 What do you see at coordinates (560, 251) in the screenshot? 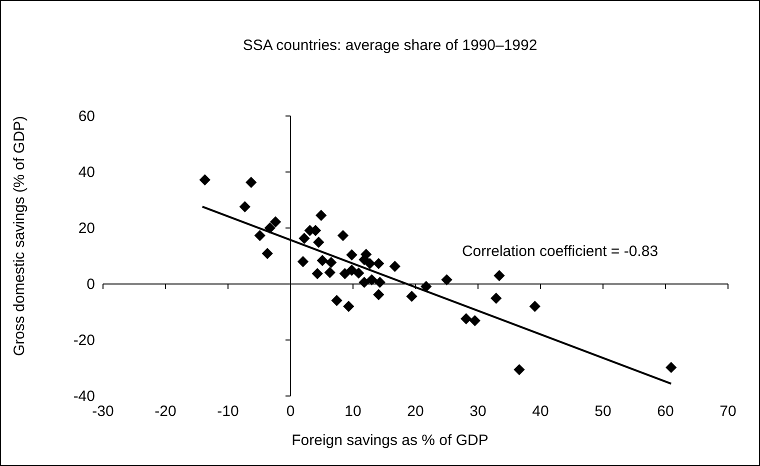
I see `annotation: Correlation coefficient = -0.83` at bounding box center [560, 251].